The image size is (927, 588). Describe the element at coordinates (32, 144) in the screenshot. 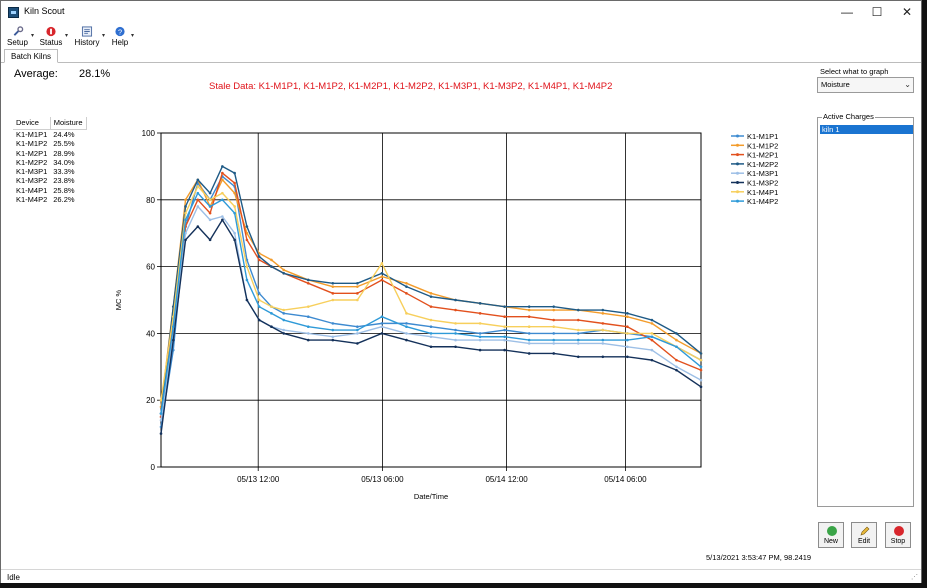

I see `device-cell: K1-M1P2` at that location.